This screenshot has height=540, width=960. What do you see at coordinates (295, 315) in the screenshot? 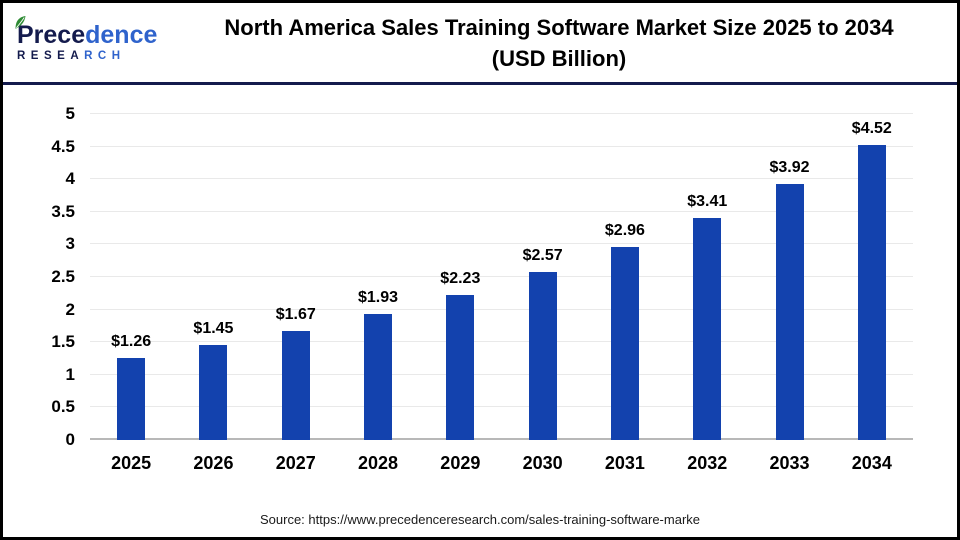
I see `bar-value-label: $1.67` at bounding box center [295, 315].